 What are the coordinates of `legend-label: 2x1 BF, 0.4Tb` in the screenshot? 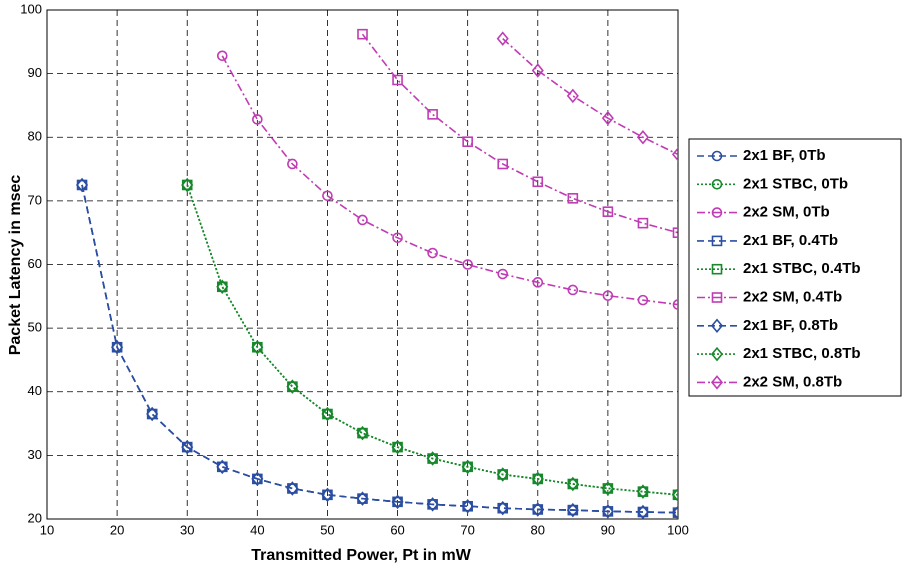 It's located at (790, 240).